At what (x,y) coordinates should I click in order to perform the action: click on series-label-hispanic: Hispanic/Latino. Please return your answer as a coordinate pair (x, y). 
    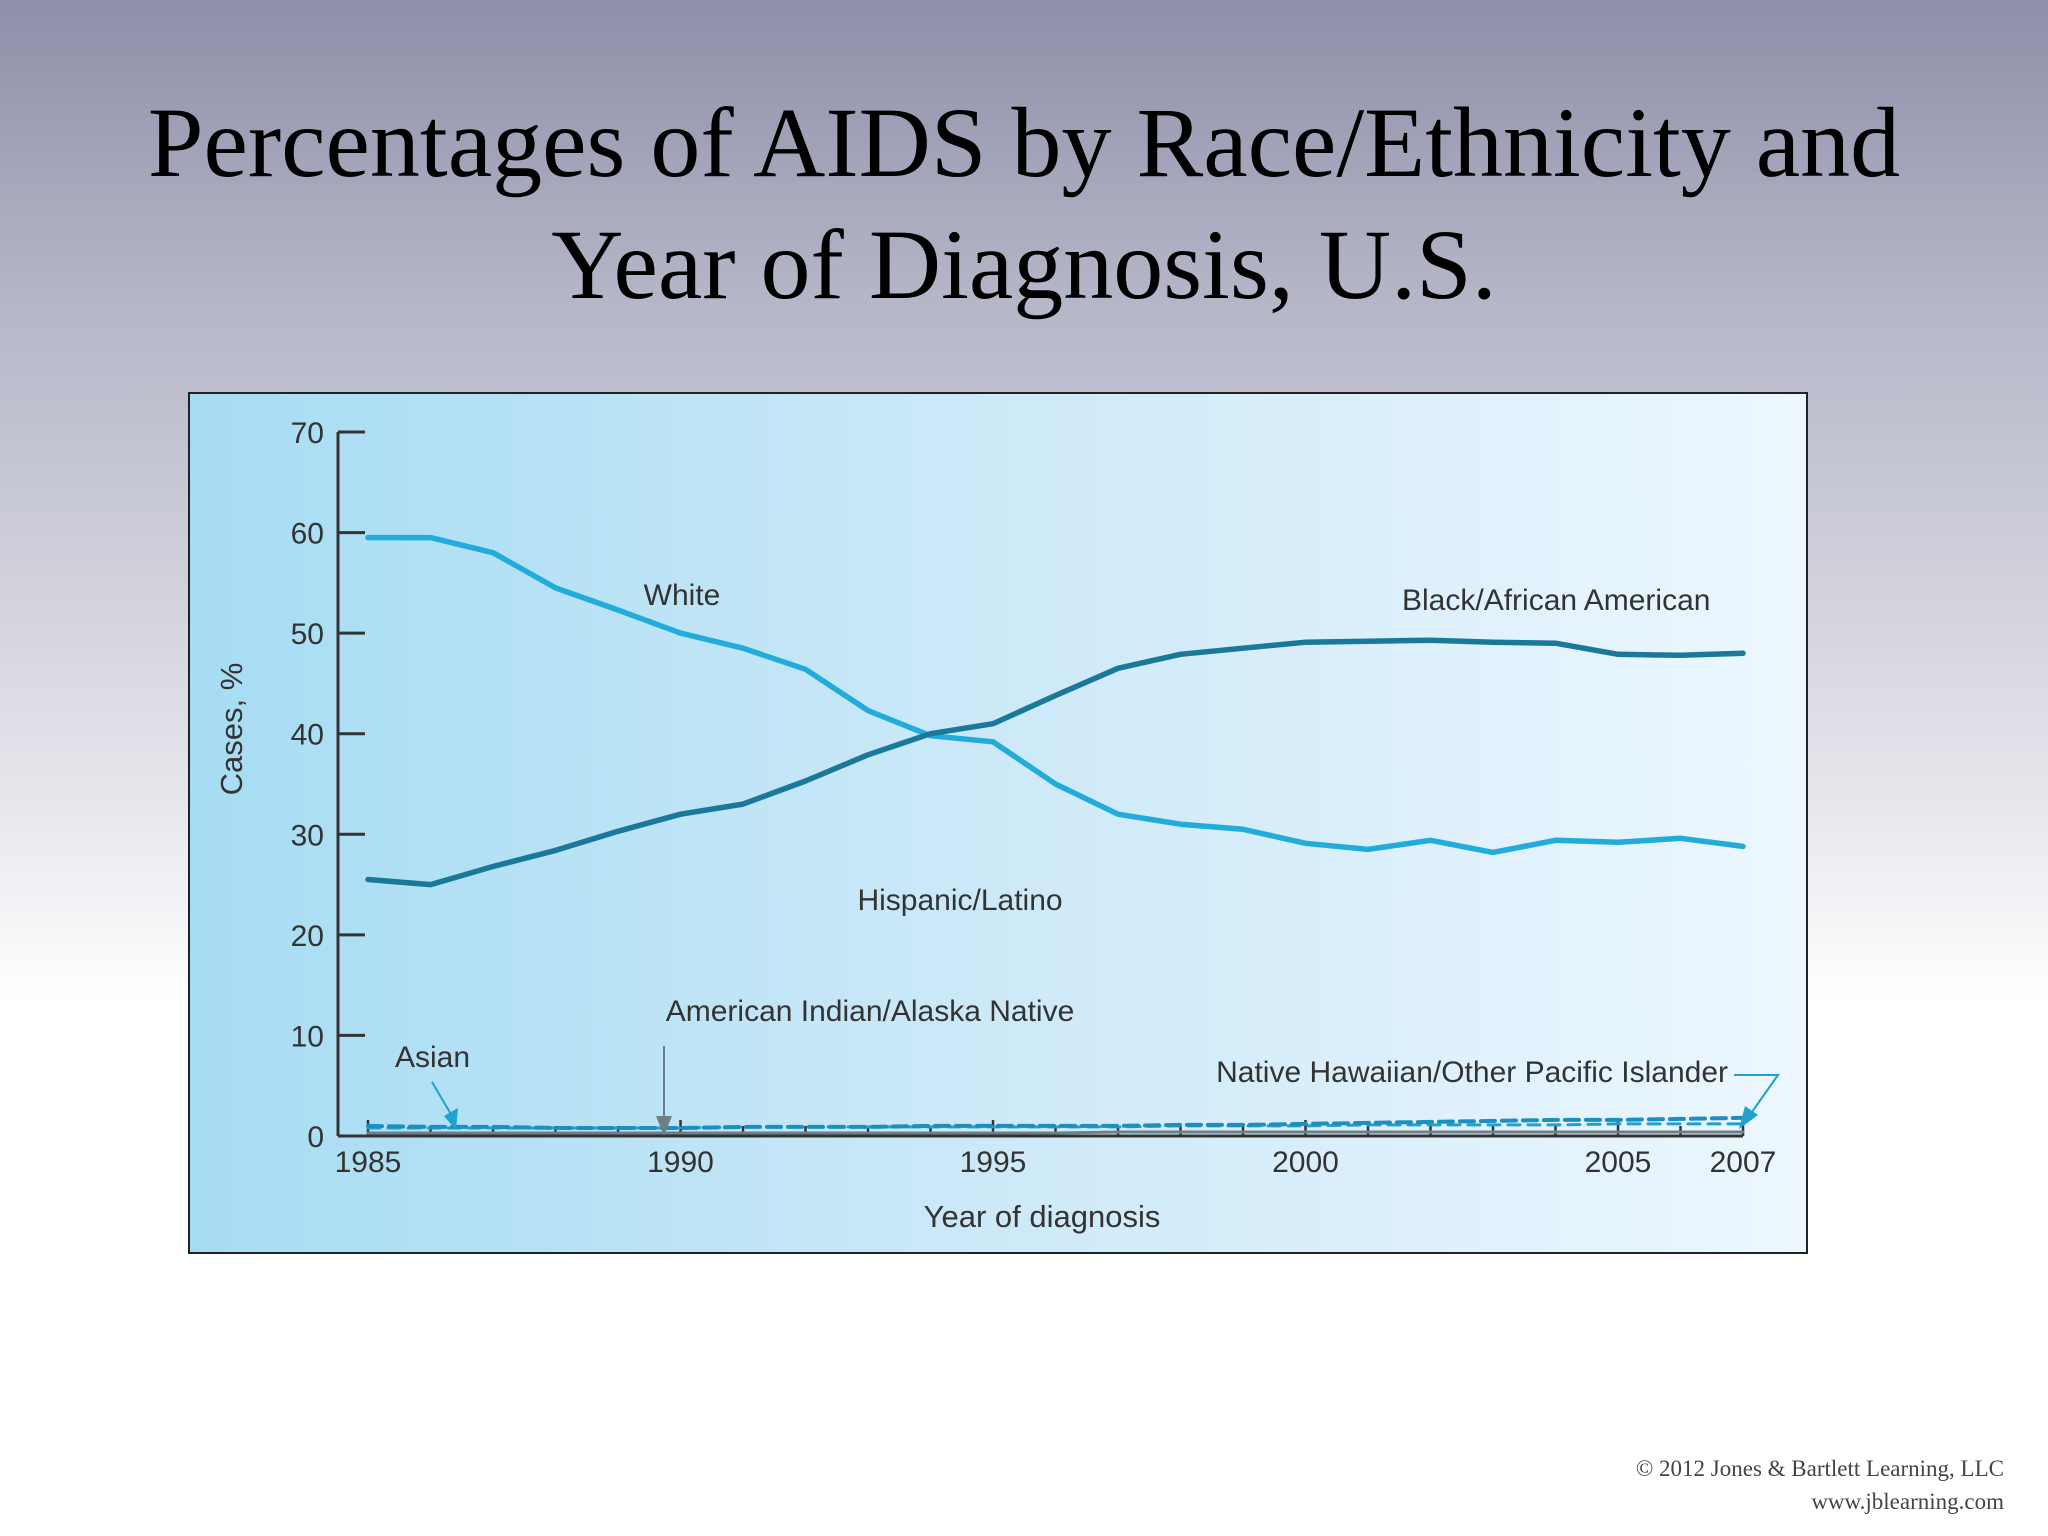
    Looking at the image, I should click on (959, 900).